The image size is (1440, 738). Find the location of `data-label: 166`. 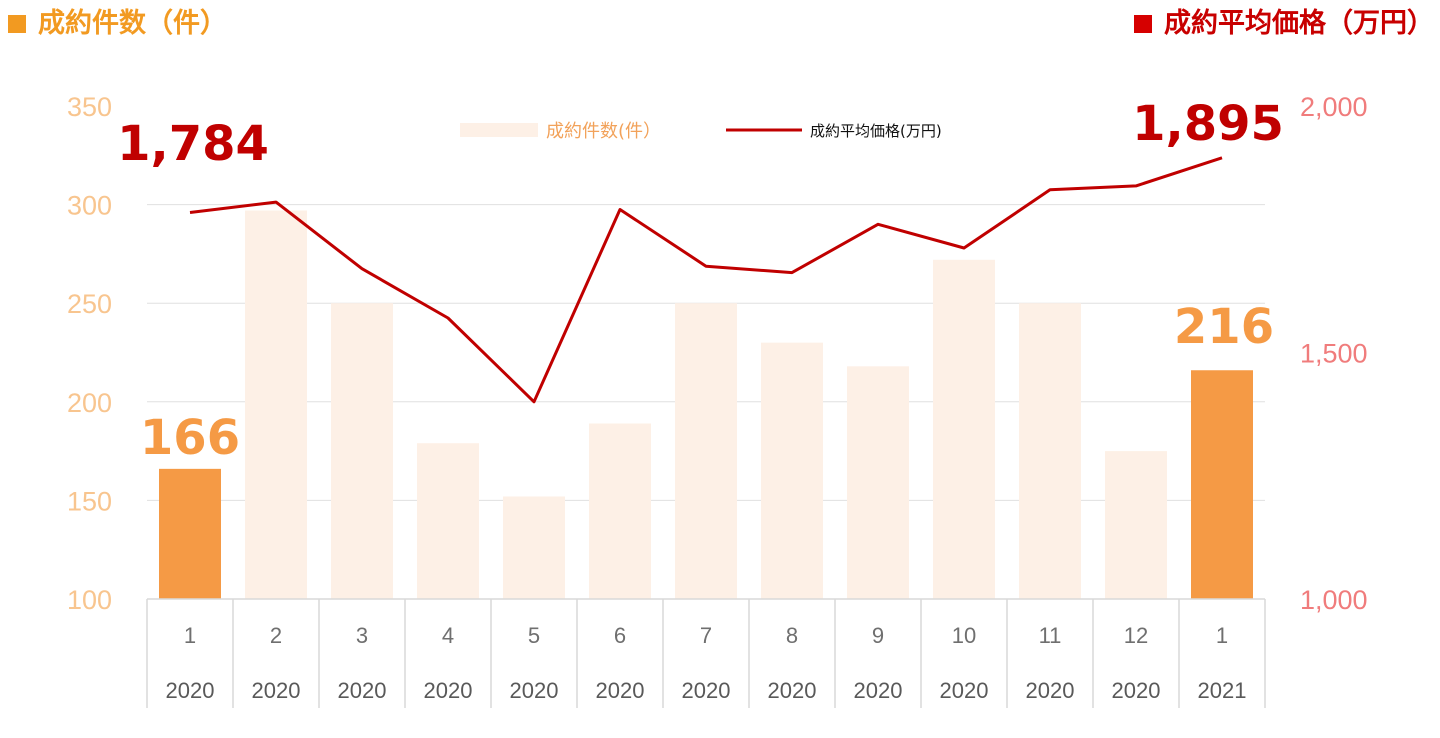

data-label: 166 is located at coordinates (190, 438).